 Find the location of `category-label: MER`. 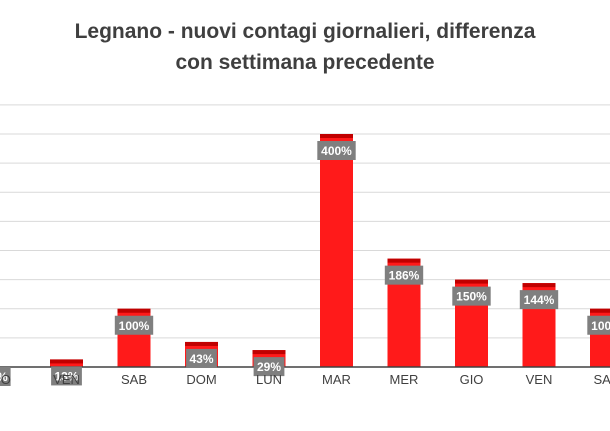

category-label: MER is located at coordinates (404, 379).